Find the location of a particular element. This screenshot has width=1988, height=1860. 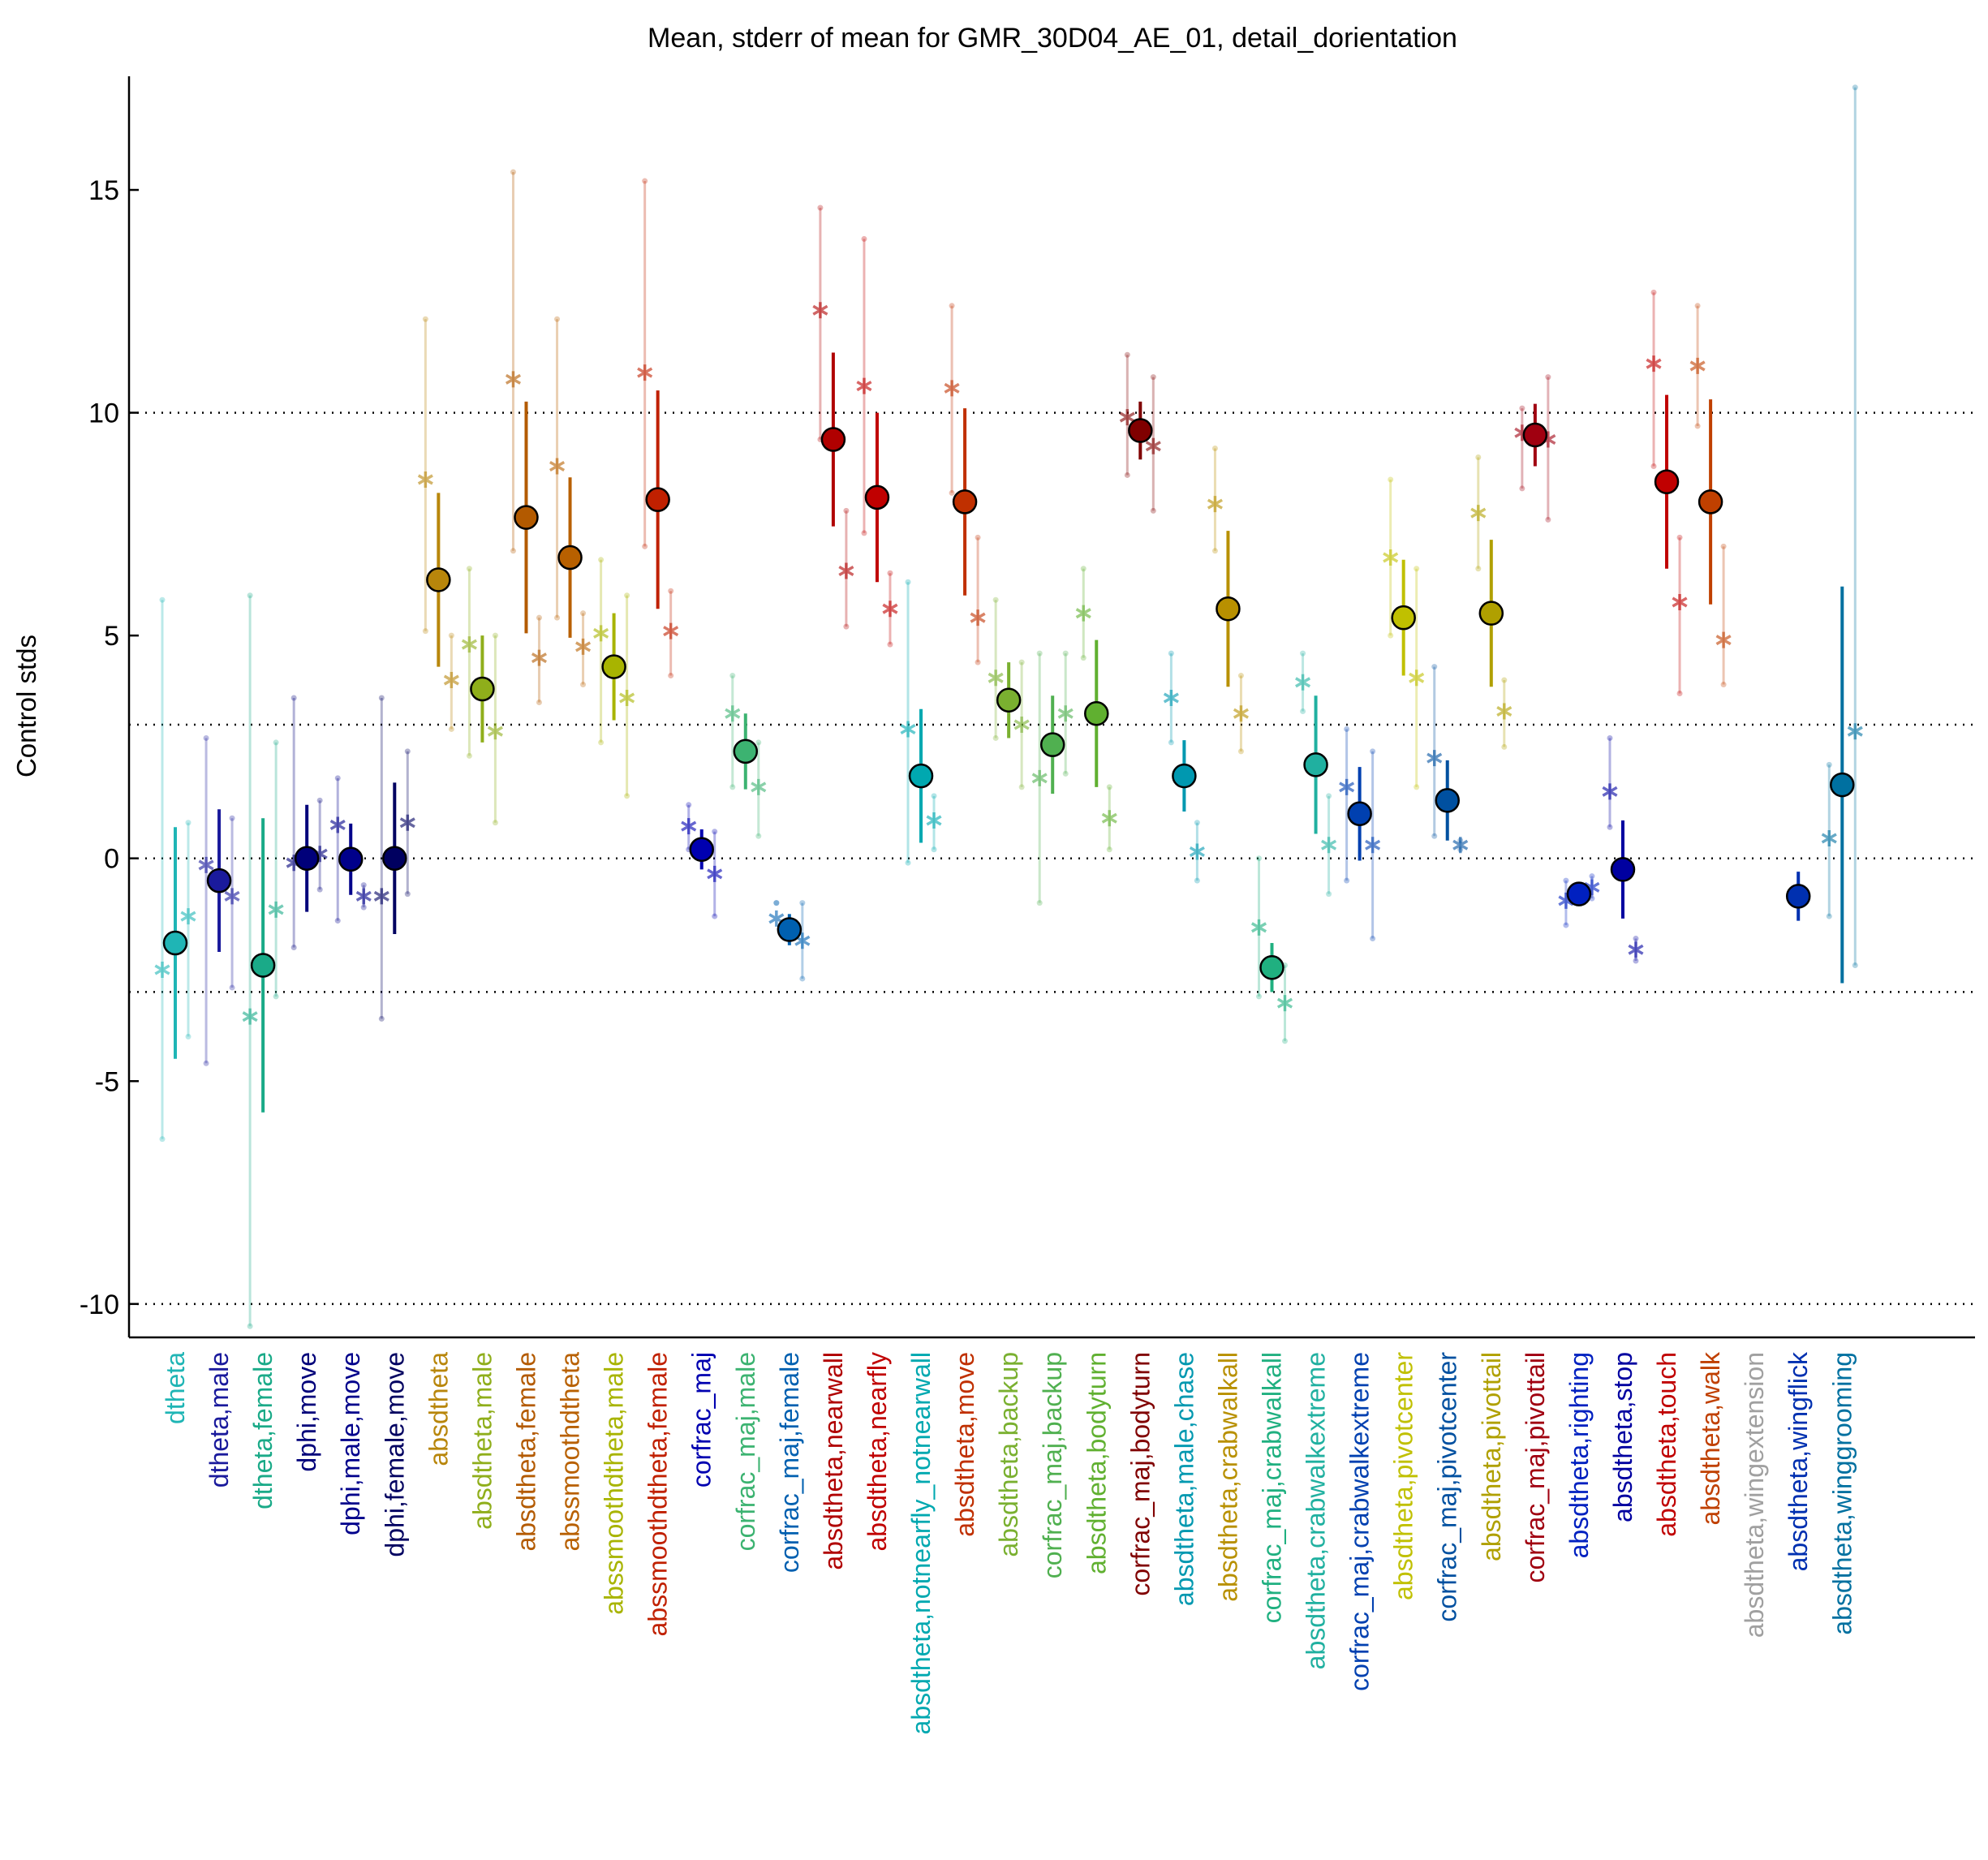

x-tick-label: corfrac_maj,backup is located at coordinates (1052, 1465).